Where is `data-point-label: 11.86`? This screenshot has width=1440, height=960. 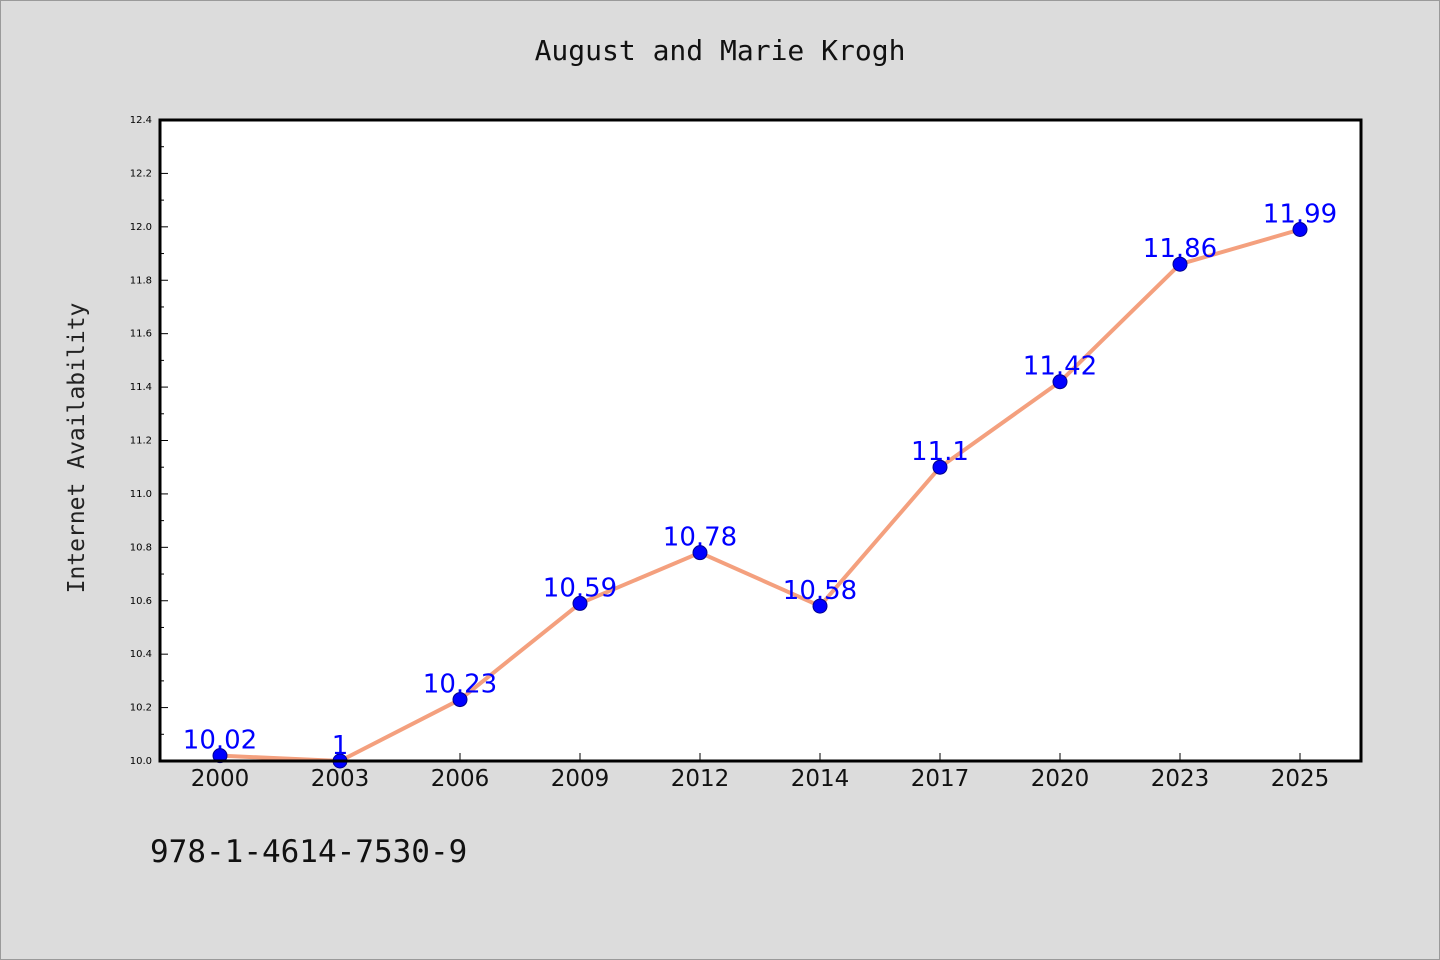 data-point-label: 11.86 is located at coordinates (1180, 249).